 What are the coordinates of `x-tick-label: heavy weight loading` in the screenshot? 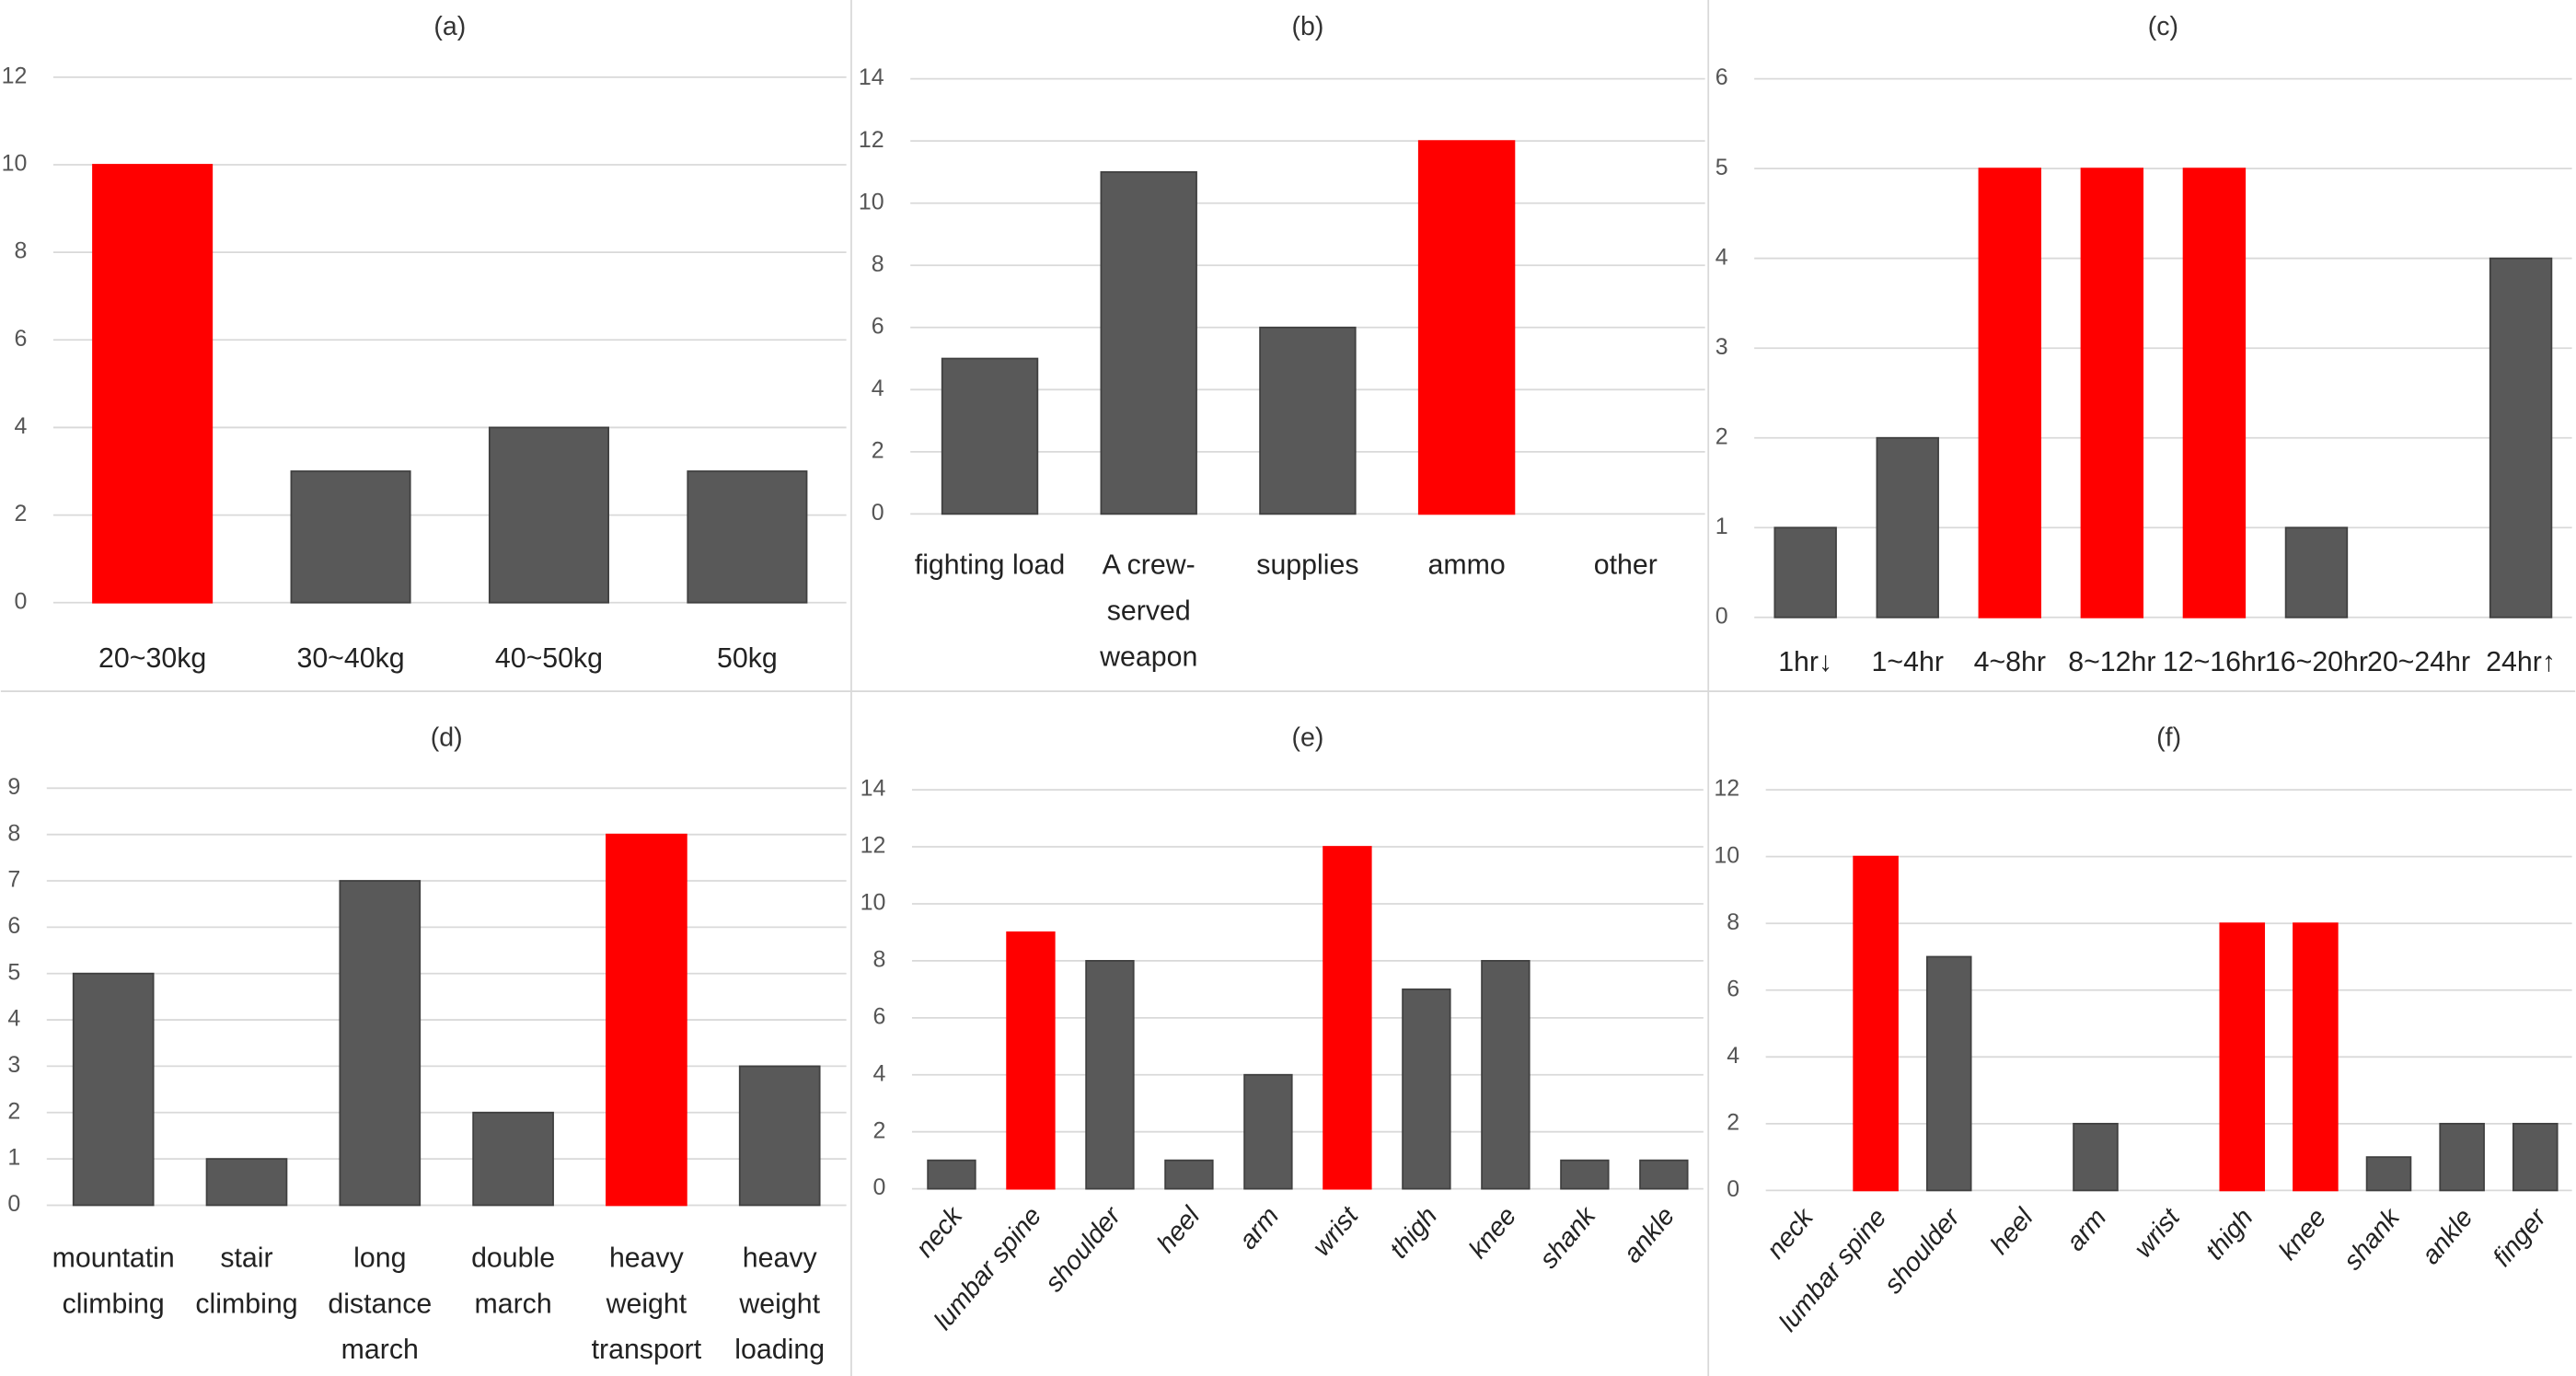 It's located at (779, 1304).